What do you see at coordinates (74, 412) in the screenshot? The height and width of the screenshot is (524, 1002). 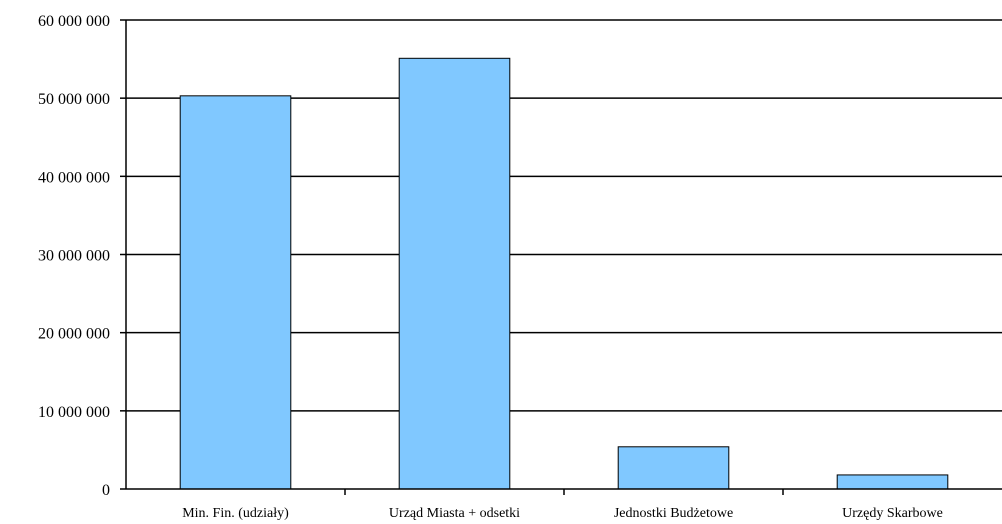 I see `y-tick-label: 10 000 000` at bounding box center [74, 412].